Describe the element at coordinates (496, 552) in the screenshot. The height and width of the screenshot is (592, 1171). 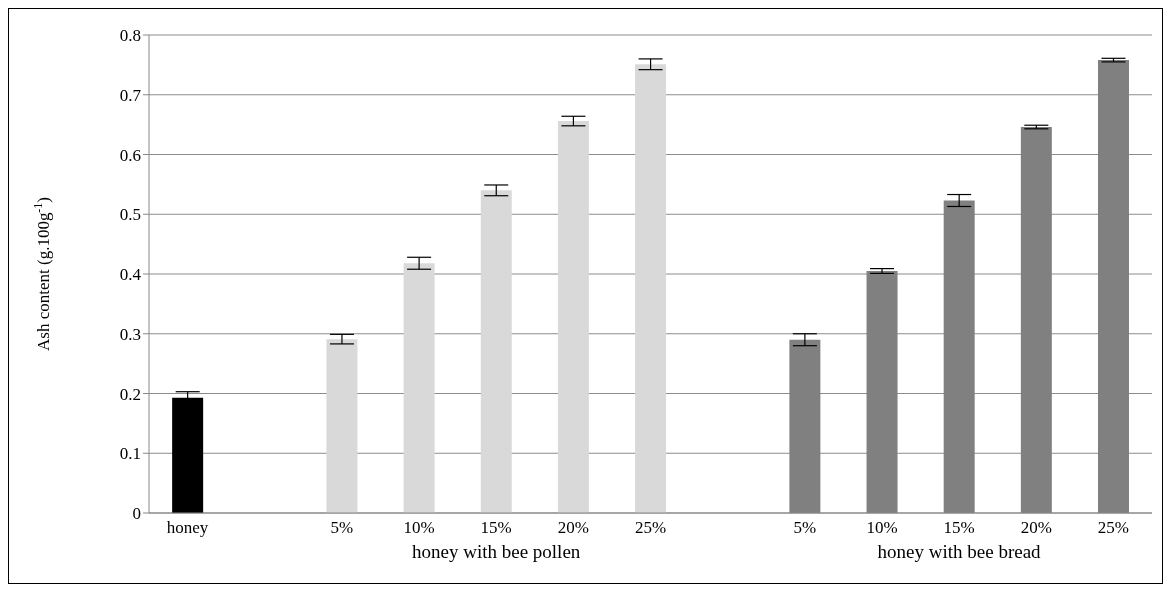
I see `text: honey with bee pollen` at that location.